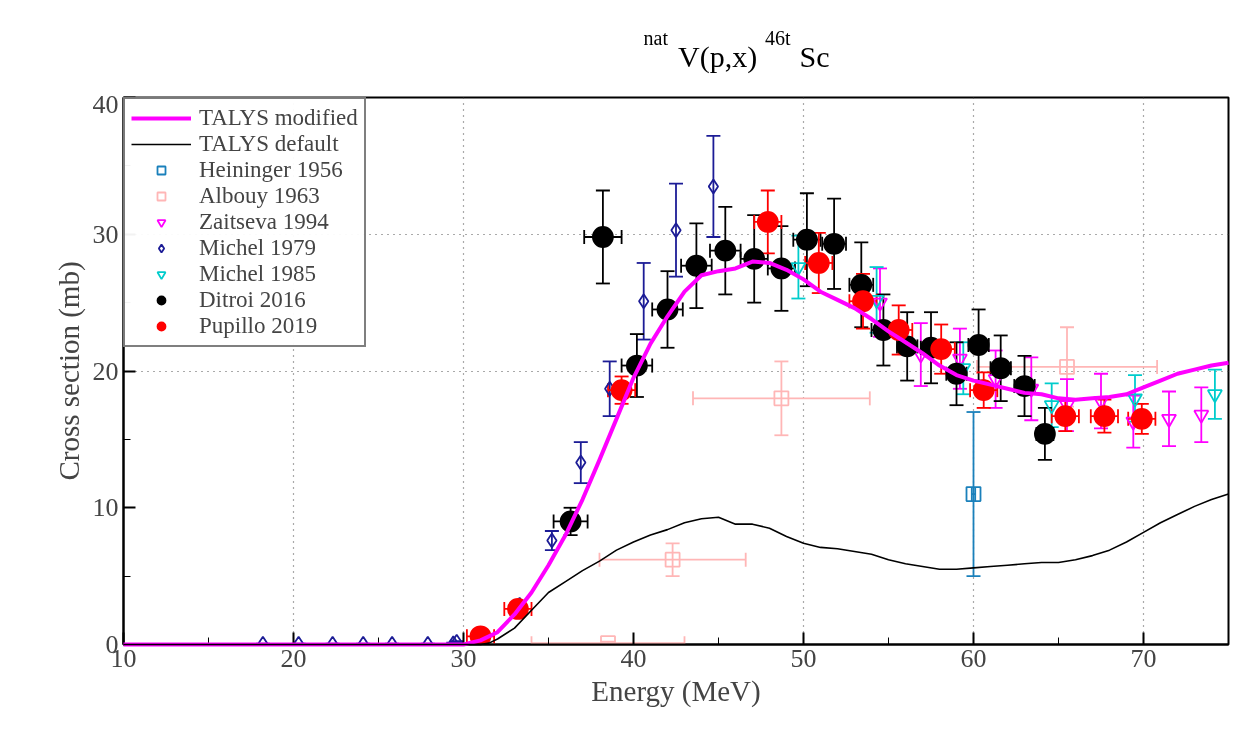 The height and width of the screenshot is (747, 1234). I want to click on x-tick-label: 40, so click(633, 658).